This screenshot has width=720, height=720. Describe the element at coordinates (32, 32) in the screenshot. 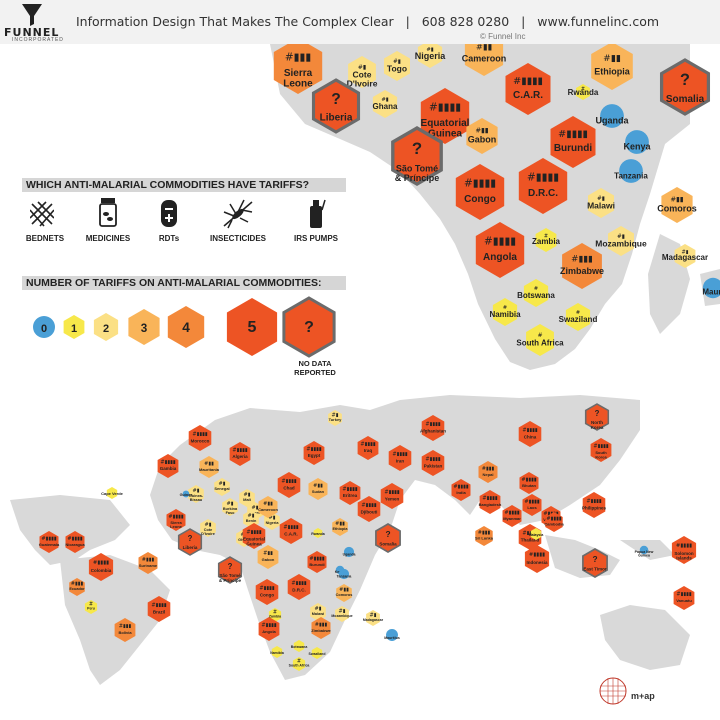

I see `logo-wordmark: FUNNEL` at that location.